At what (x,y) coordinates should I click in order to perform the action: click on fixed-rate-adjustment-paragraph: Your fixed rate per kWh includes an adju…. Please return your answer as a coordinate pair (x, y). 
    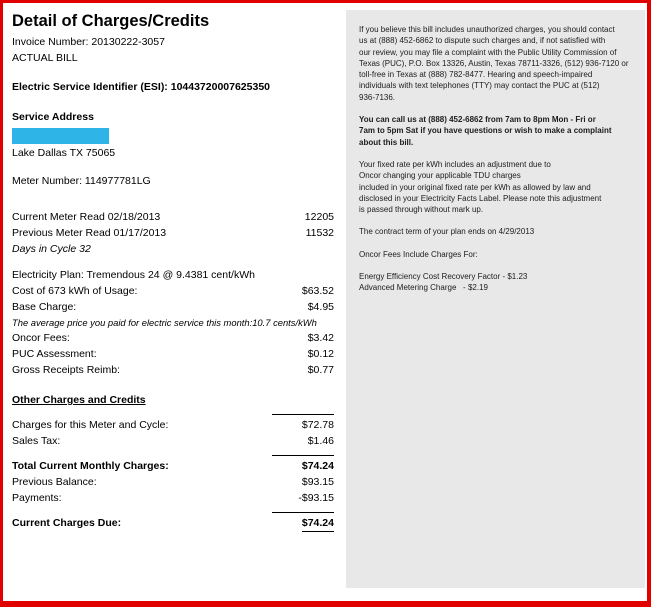
    Looking at the image, I should click on (480, 187).